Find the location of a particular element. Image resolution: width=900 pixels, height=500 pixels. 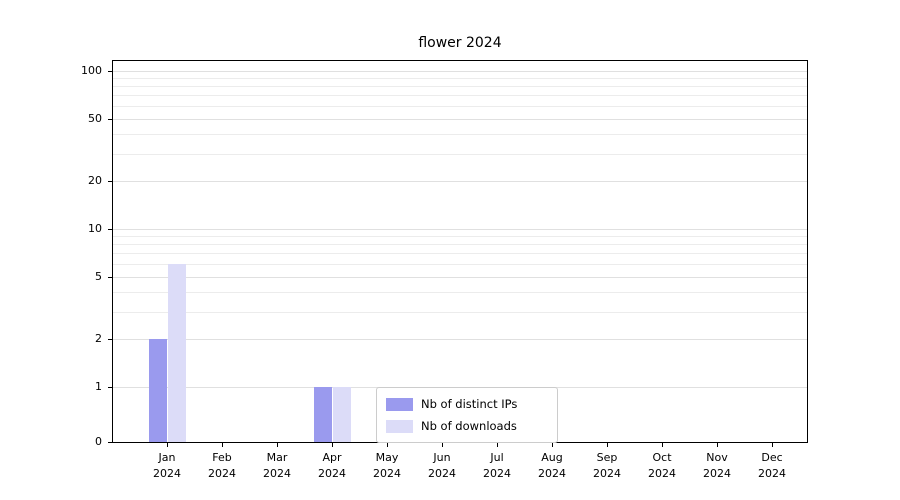

x-tick-label: Sep 2024 is located at coordinates (607, 465).